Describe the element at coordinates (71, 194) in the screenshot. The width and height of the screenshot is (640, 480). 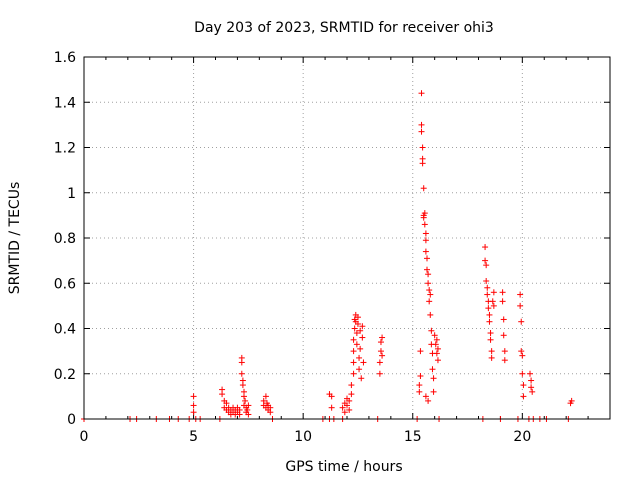
I see `y-tick-label: 1` at that location.